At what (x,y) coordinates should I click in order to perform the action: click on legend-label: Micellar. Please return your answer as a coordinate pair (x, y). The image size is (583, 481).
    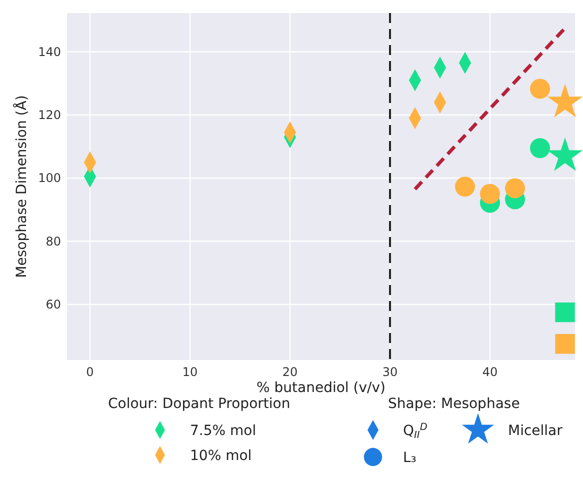
    Looking at the image, I should click on (535, 431).